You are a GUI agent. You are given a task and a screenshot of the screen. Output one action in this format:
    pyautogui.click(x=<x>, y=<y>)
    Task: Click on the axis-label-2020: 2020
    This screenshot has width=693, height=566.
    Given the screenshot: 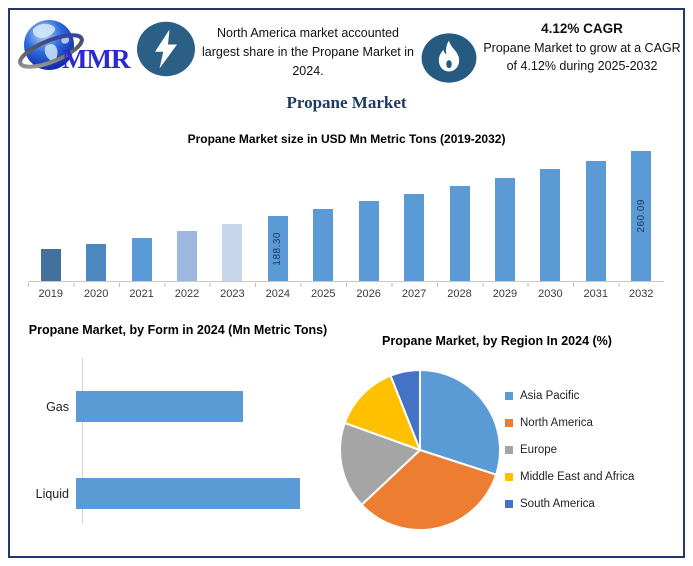 What is the action you would take?
    pyautogui.click(x=96, y=294)
    